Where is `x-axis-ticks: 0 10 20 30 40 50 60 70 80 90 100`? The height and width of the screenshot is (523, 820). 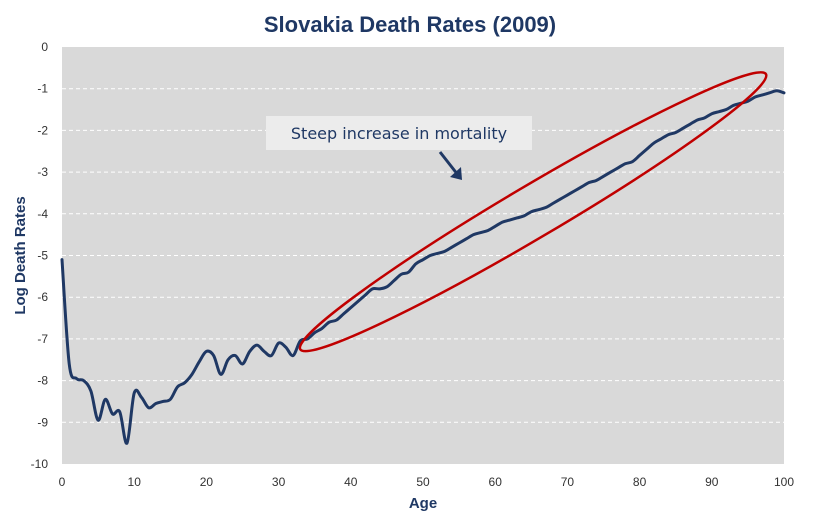
x-axis-ticks: 0 10 20 30 40 50 60 70 80 90 100 is located at coordinates (427, 482).